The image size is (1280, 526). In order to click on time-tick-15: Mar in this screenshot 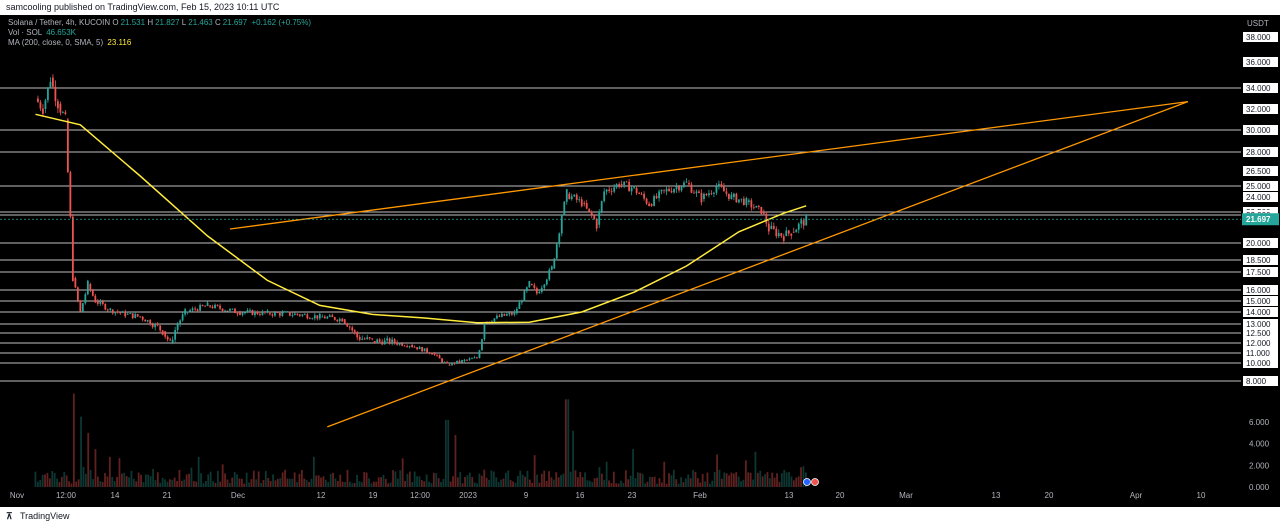, I will do `click(906, 495)`.